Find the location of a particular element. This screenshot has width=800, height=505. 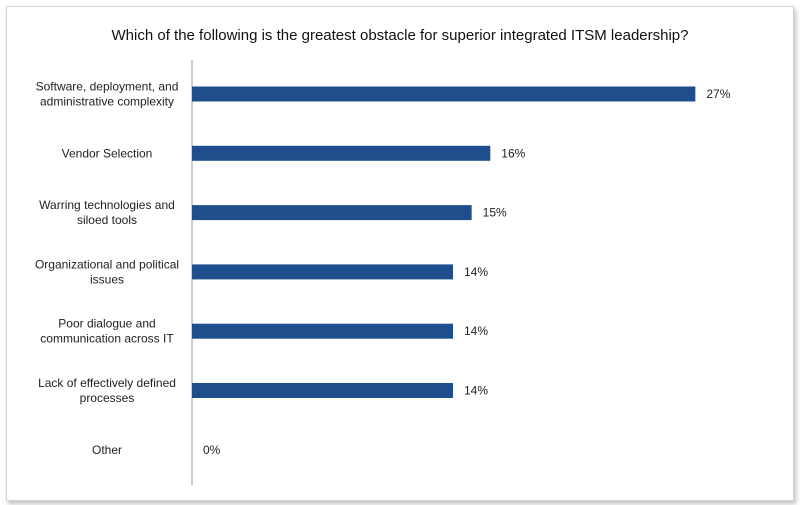

category-label: Poor dialogue and communication across IT is located at coordinates (107, 331).